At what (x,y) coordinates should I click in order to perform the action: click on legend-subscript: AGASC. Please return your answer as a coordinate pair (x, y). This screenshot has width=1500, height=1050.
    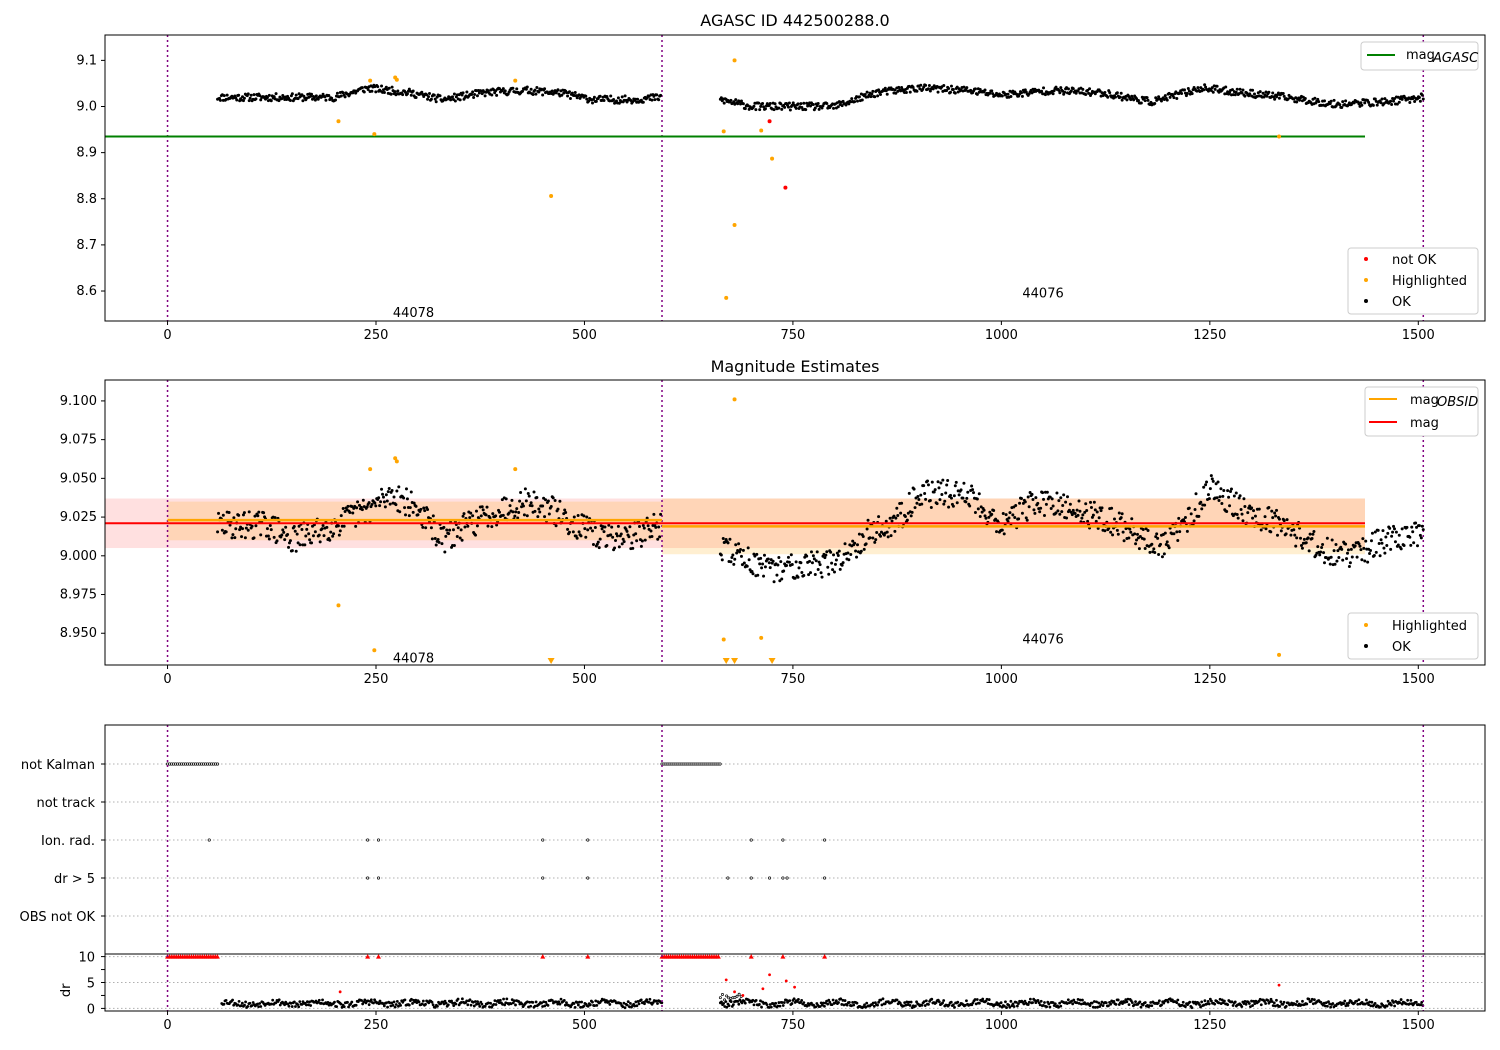
    Looking at the image, I should click on (1455, 58).